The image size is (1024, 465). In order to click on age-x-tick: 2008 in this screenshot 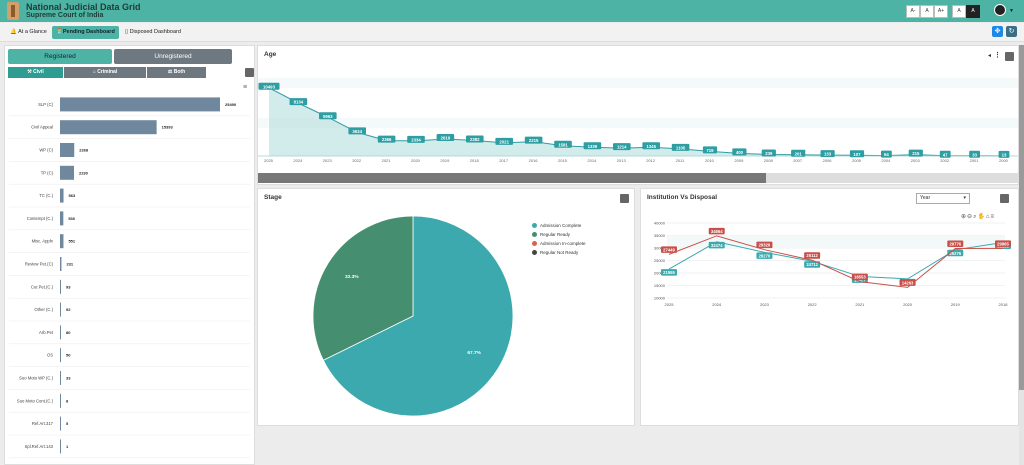, I will do `click(769, 160)`.